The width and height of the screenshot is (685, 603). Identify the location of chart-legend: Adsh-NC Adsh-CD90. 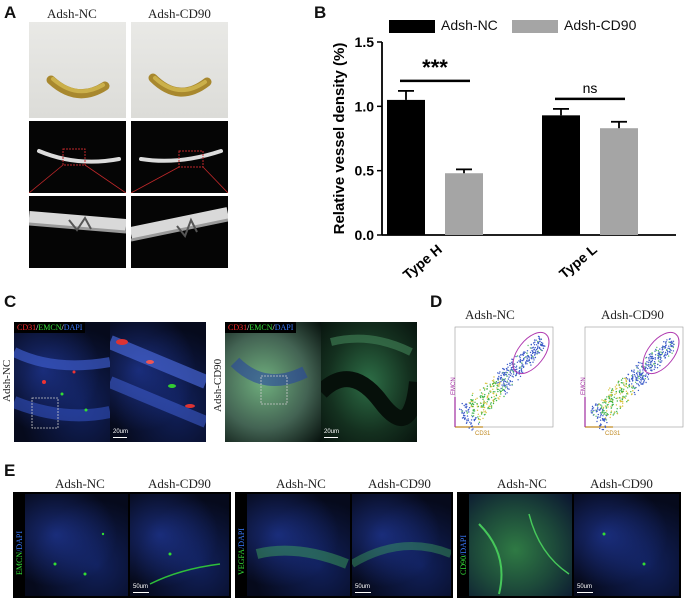
(534, 27).